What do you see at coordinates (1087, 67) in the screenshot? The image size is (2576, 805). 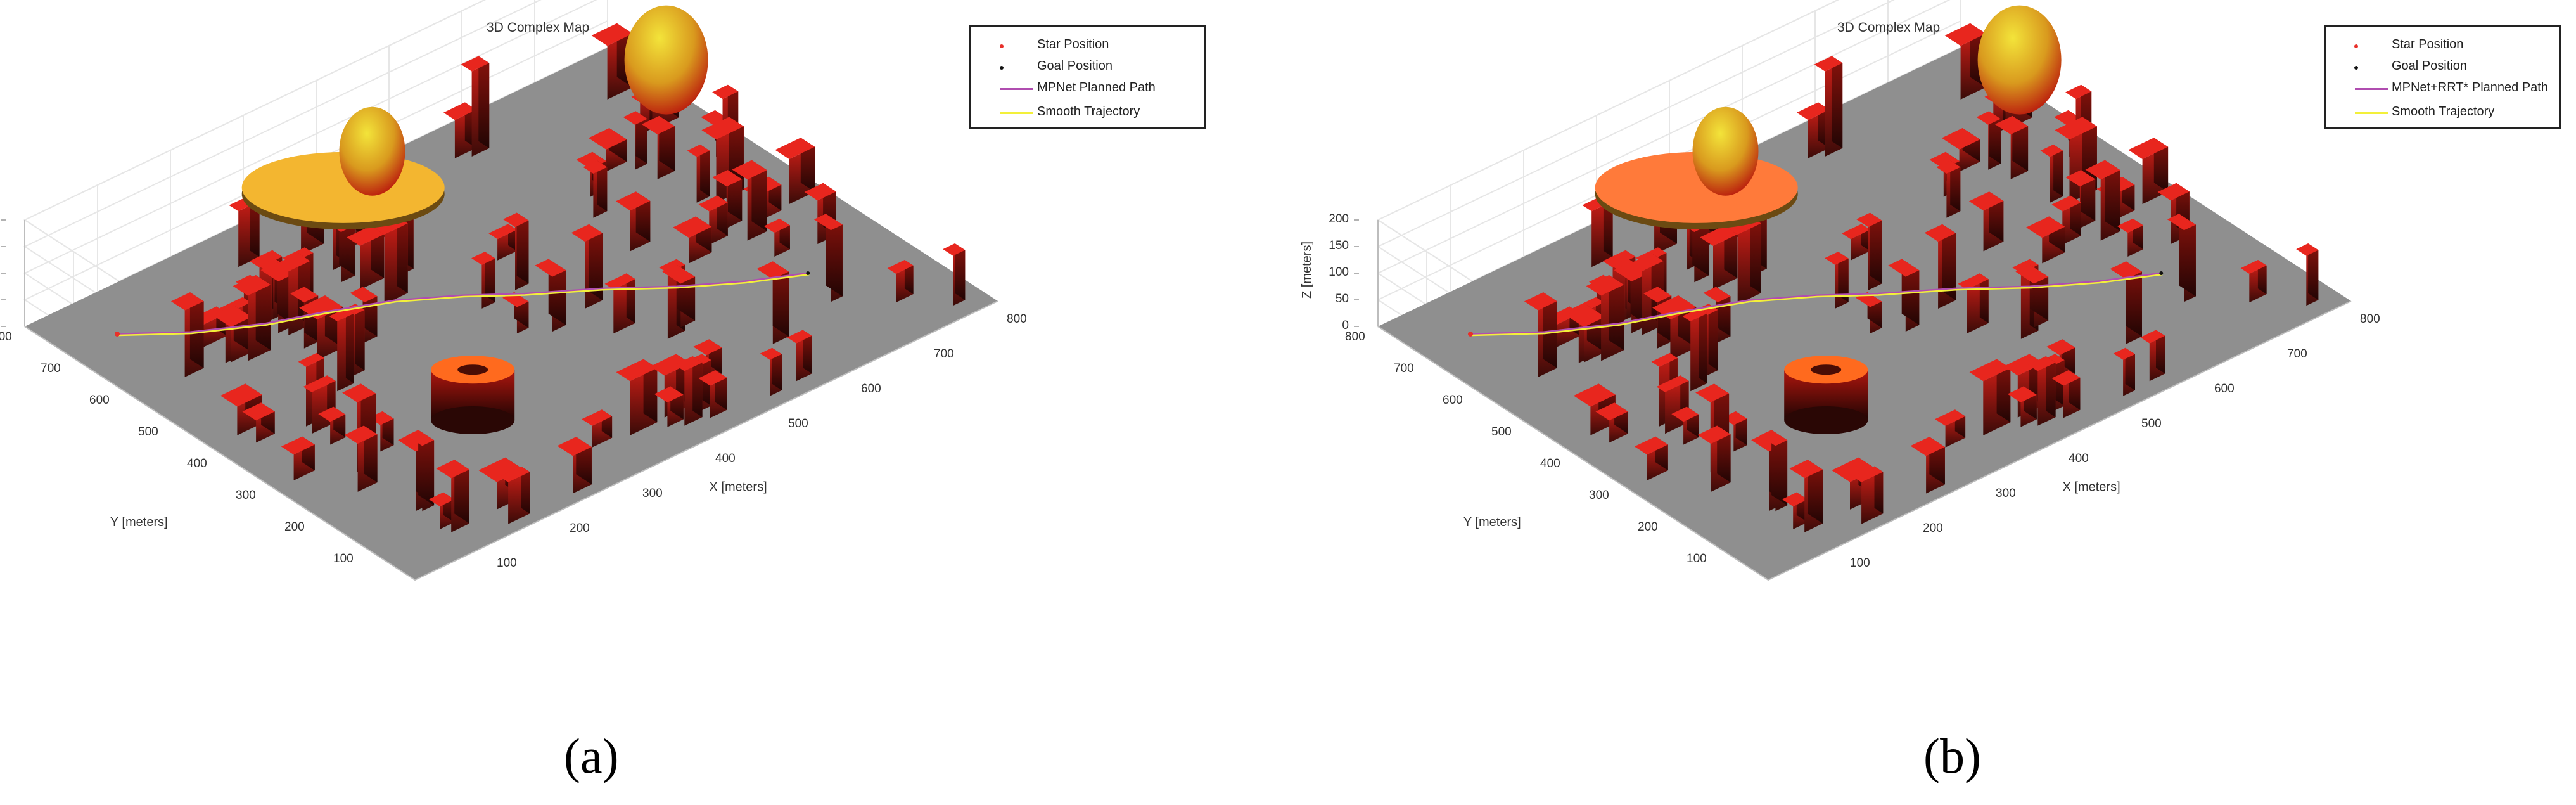 I see `legend-item-goal: Goal Position` at bounding box center [1087, 67].